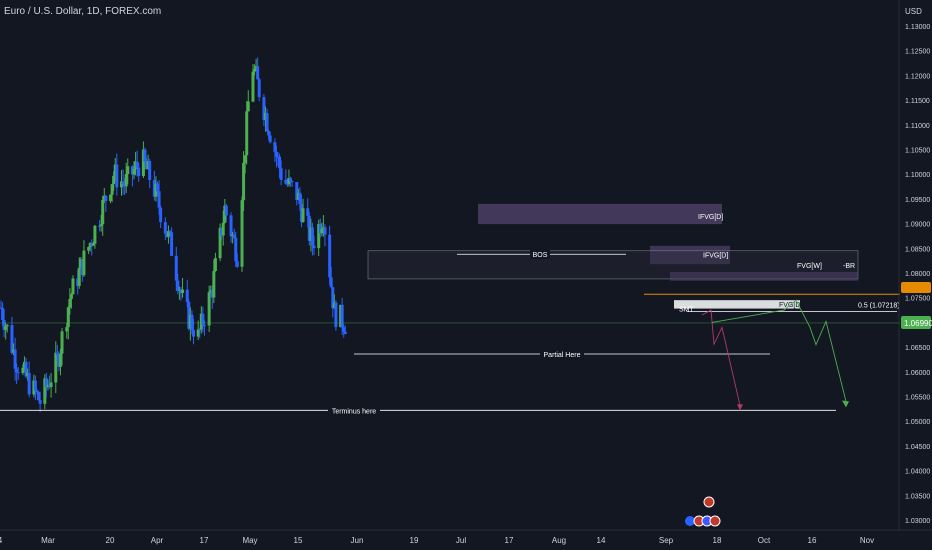 Image resolution: width=932 pixels, height=550 pixels. What do you see at coordinates (917, 521) in the screenshot?
I see `price-tick-label: 1.03000` at bounding box center [917, 521].